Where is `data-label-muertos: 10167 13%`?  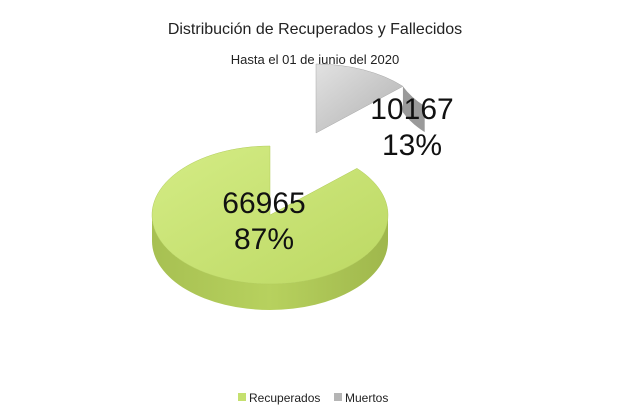 data-label-muertos: 10167 13% is located at coordinates (411, 127).